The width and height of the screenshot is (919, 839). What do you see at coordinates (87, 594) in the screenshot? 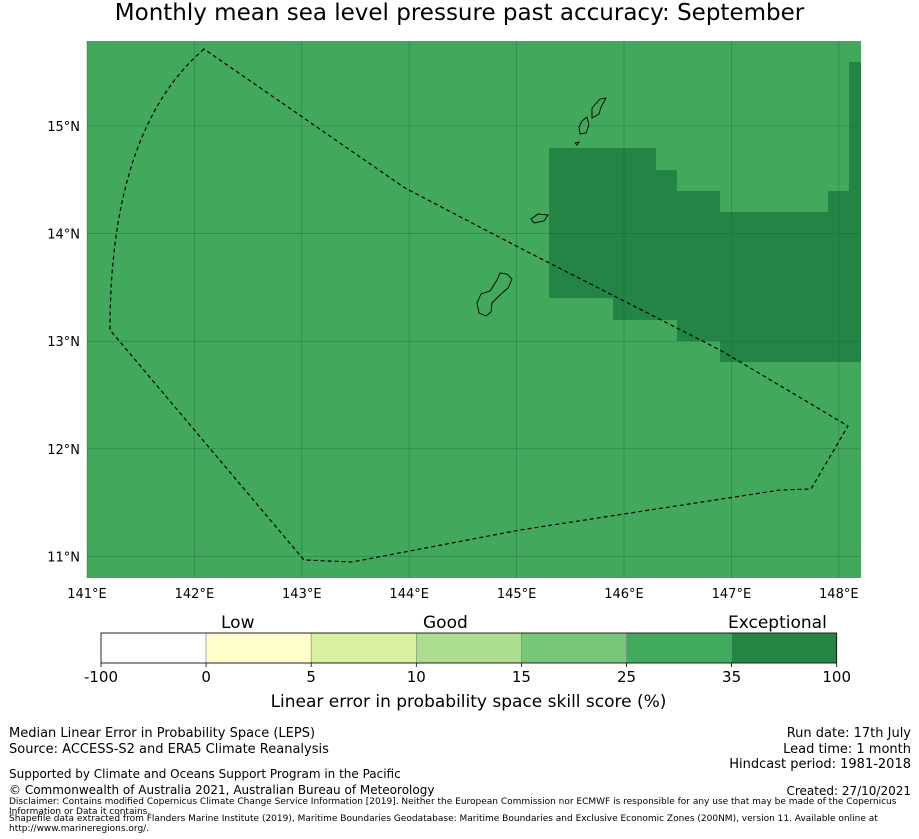
I see `lon-tick-label: 141°E` at bounding box center [87, 594].